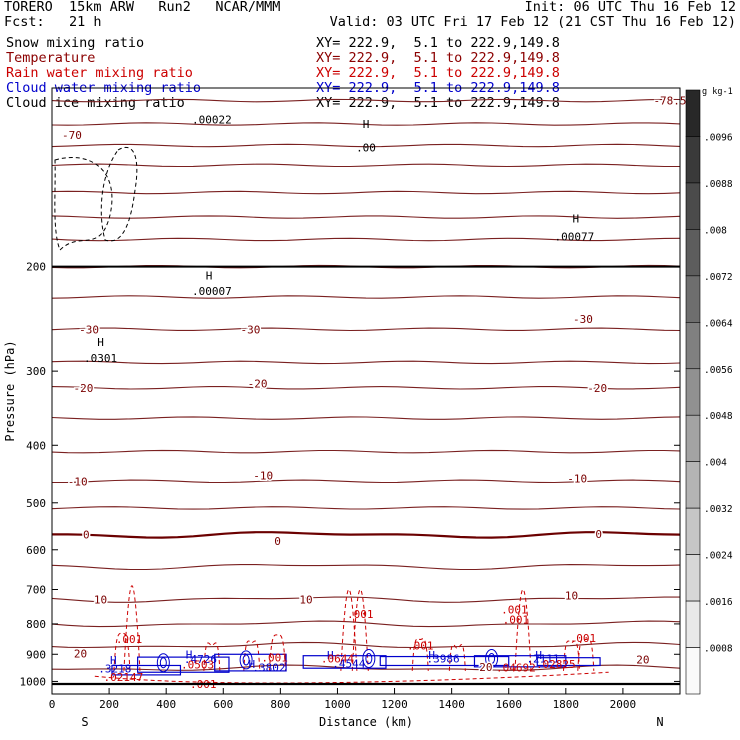  I want to click on x-tick-label: 1400, so click(451, 704).